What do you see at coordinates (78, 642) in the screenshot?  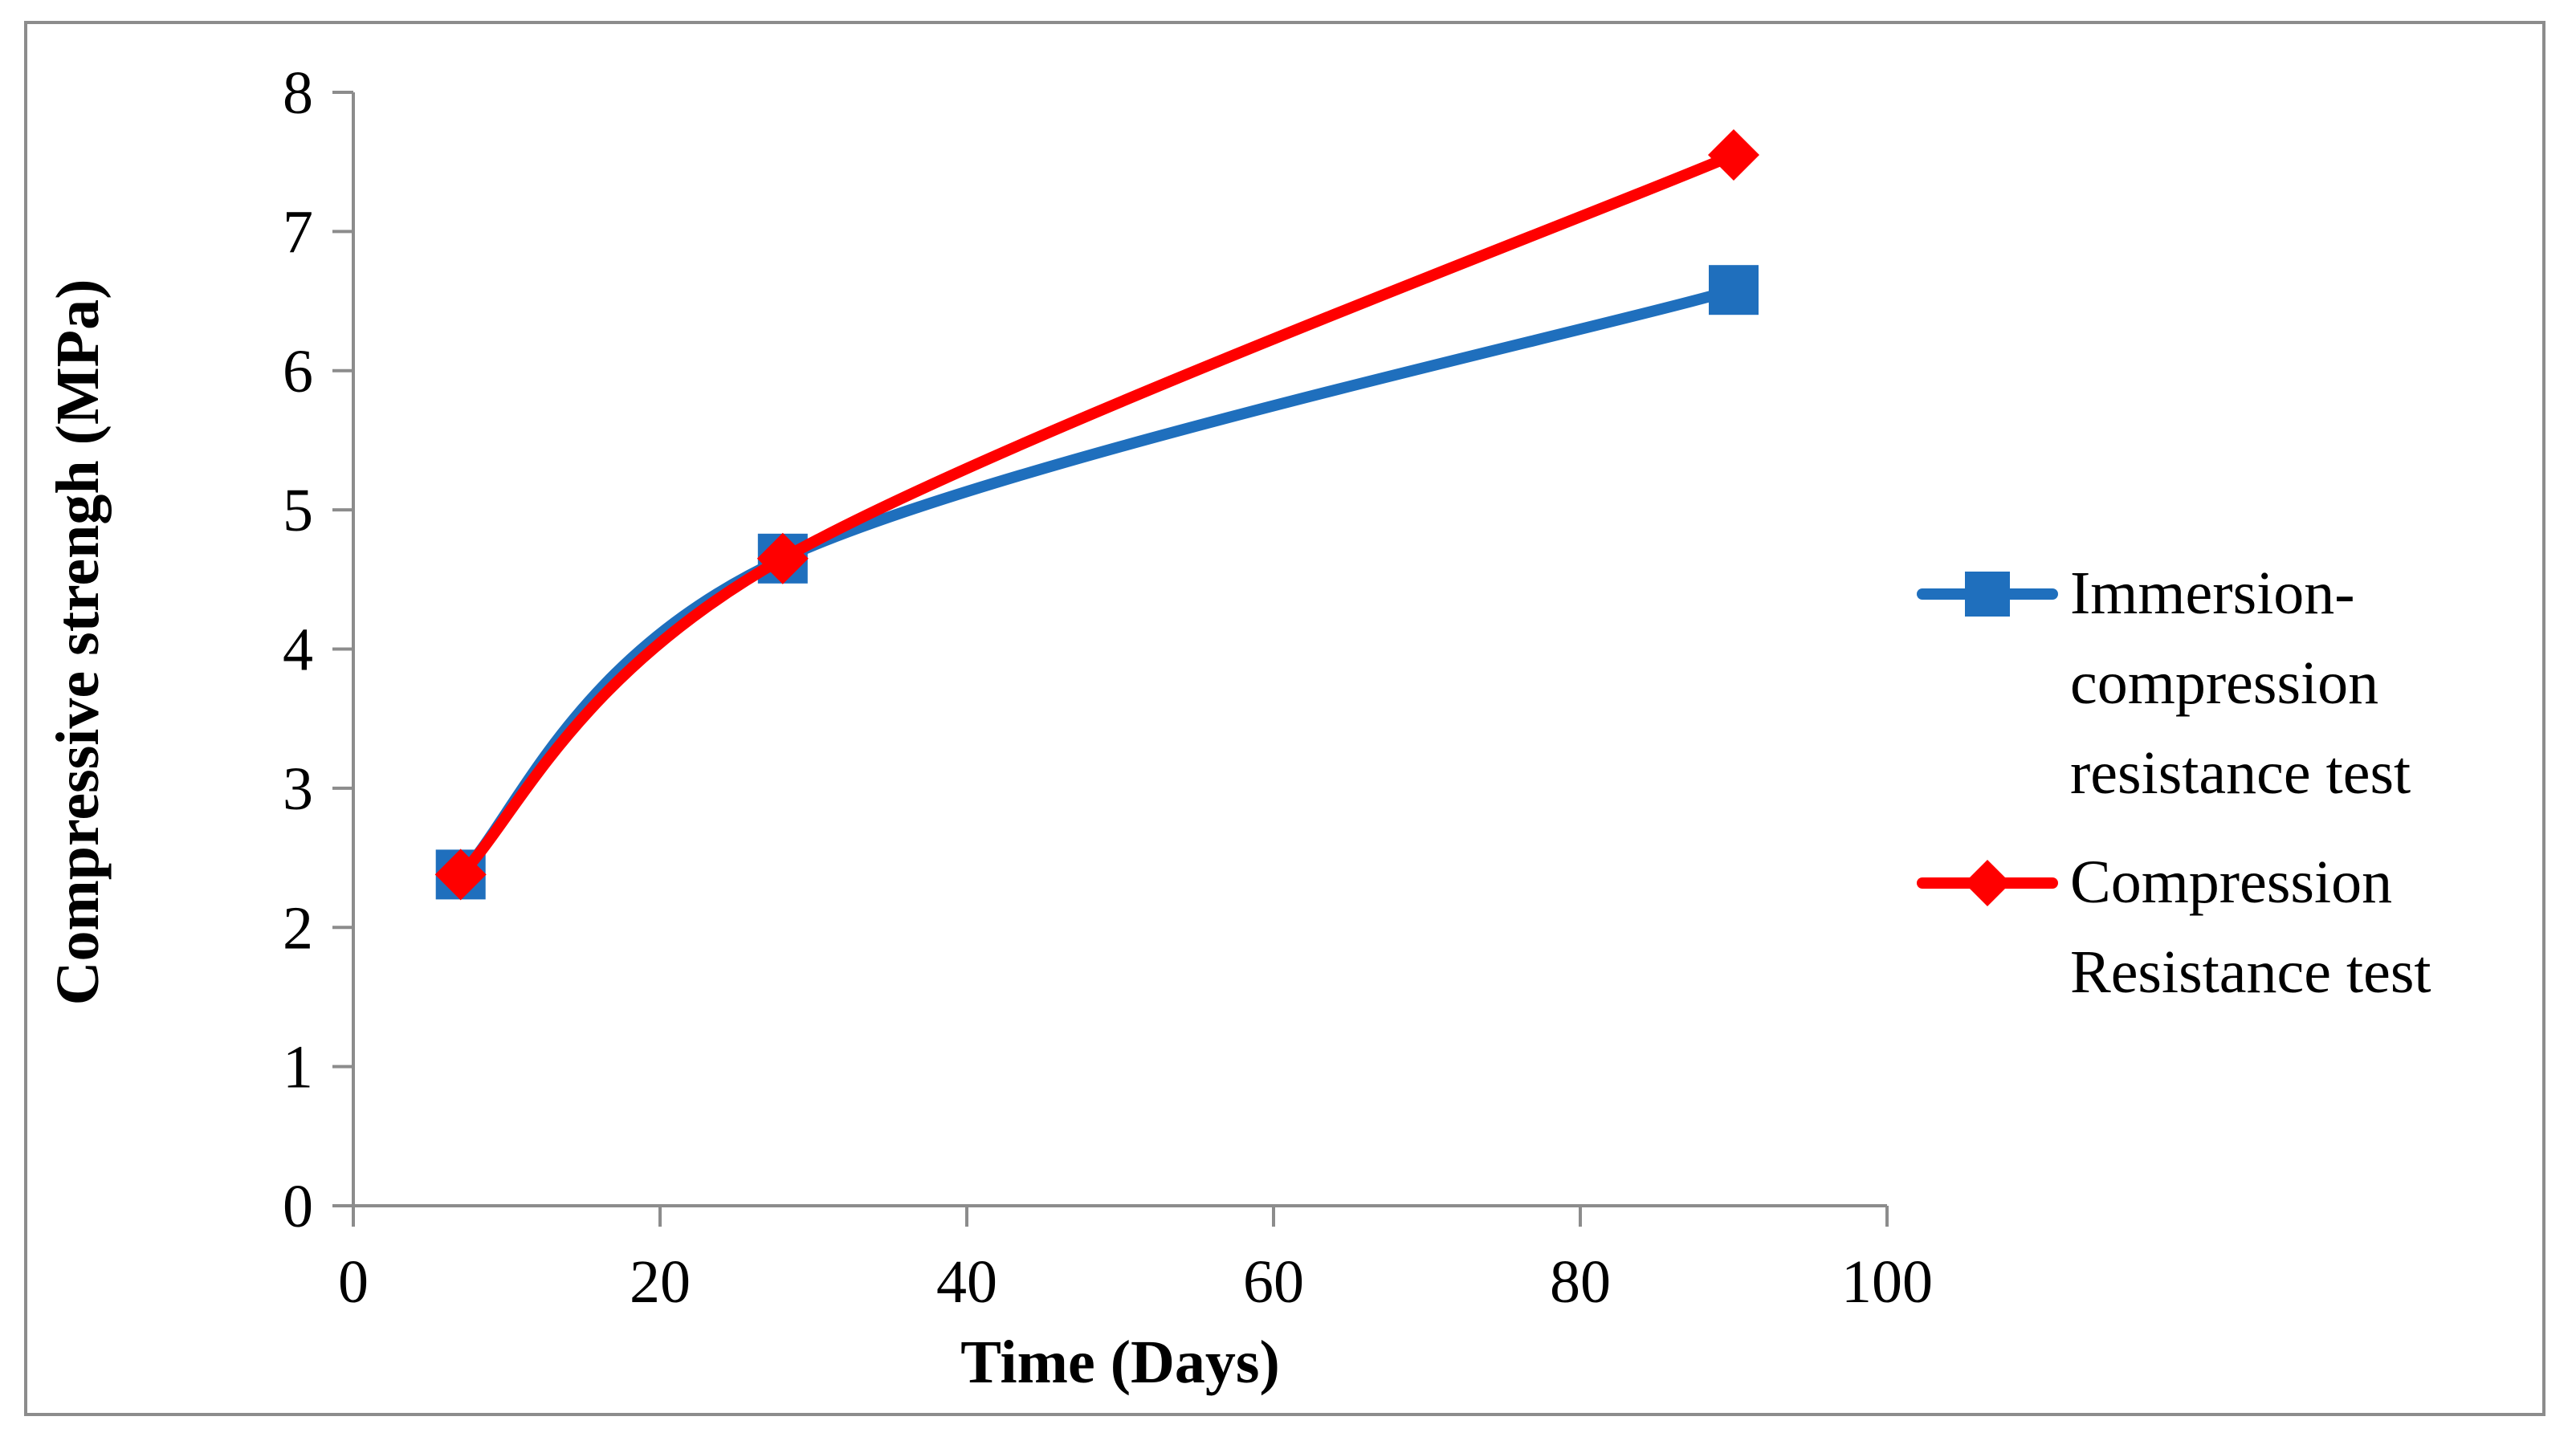 I see `y-axis-title: Compressive strengh (MPa)` at bounding box center [78, 642].